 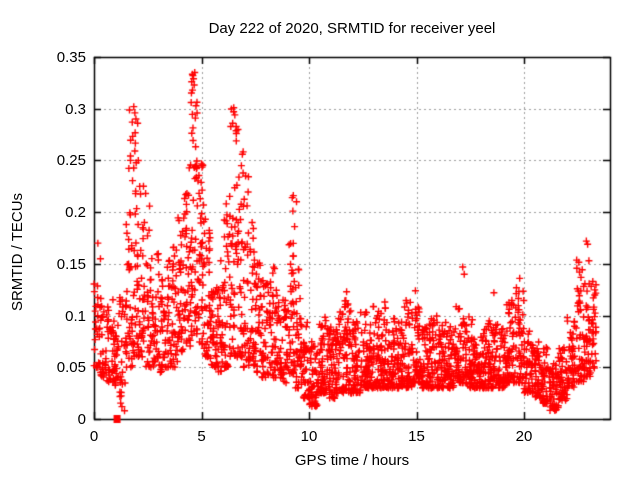 What do you see at coordinates (75, 316) in the screenshot?
I see `y-tick-label: 0.1` at bounding box center [75, 316].